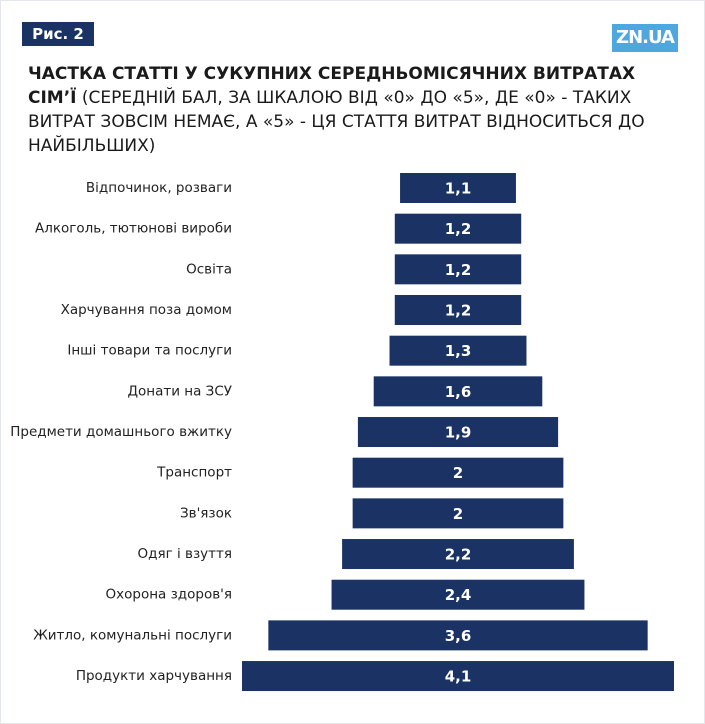 The height and width of the screenshot is (724, 705). What do you see at coordinates (132, 635) in the screenshot?
I see `category-label: Житло, комунальні послуги` at bounding box center [132, 635].